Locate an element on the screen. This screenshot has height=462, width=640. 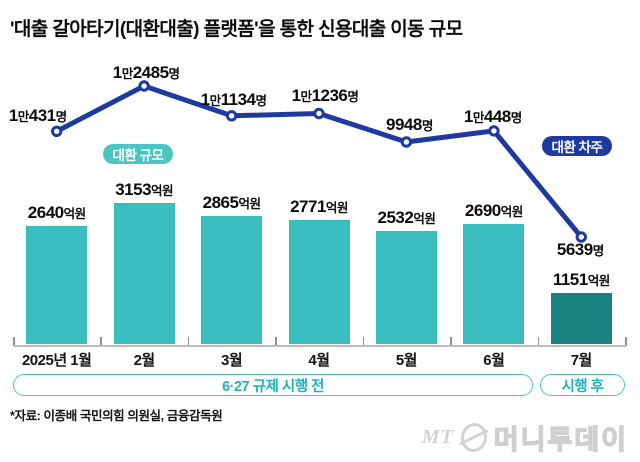
line-value-label-month-2: 1만2485명 is located at coordinates (146, 72).